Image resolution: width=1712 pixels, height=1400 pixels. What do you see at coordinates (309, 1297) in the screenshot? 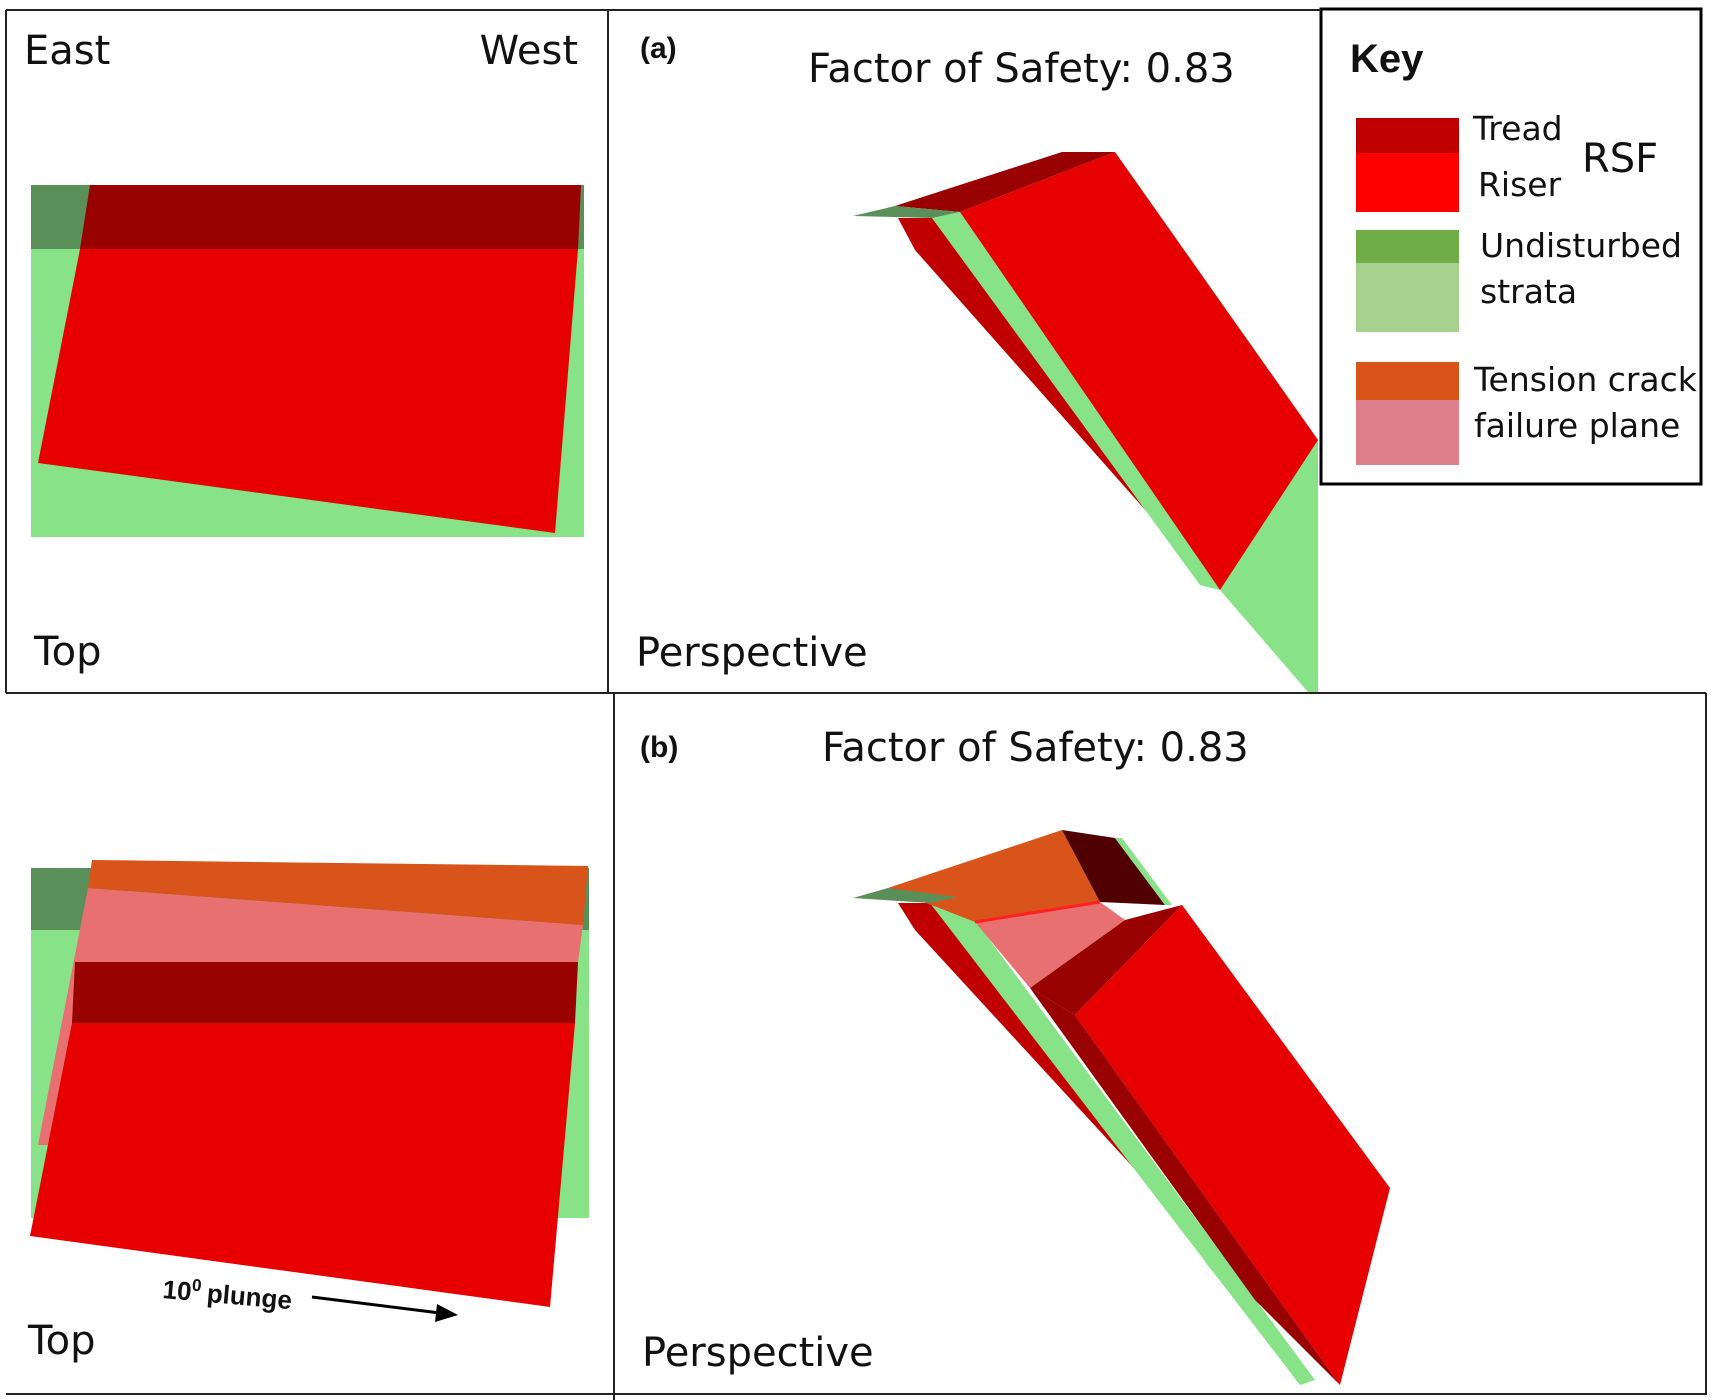
I see `plunge-annotation: 100 plunge` at bounding box center [309, 1297].